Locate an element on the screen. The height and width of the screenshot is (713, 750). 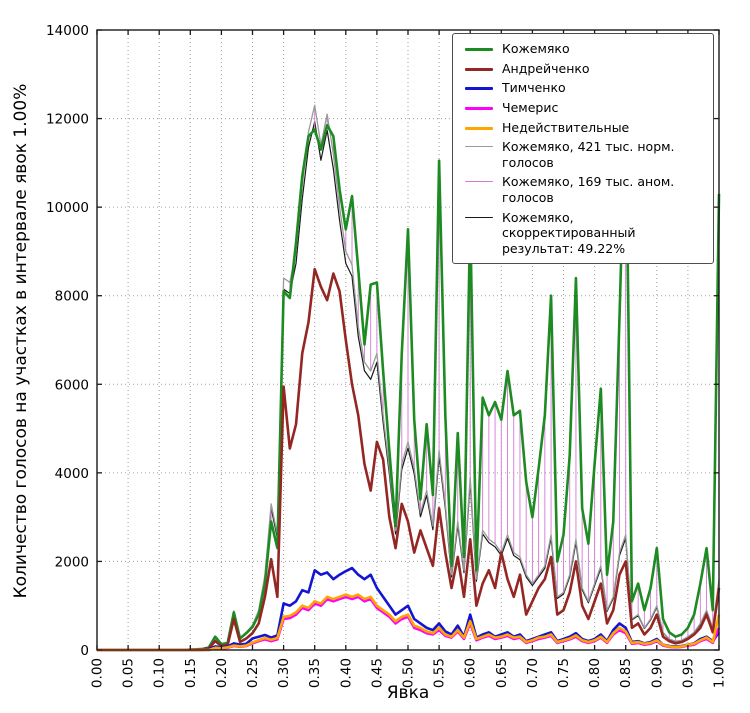
x-tick-label: 0.35 is located at coordinates (315, 673).